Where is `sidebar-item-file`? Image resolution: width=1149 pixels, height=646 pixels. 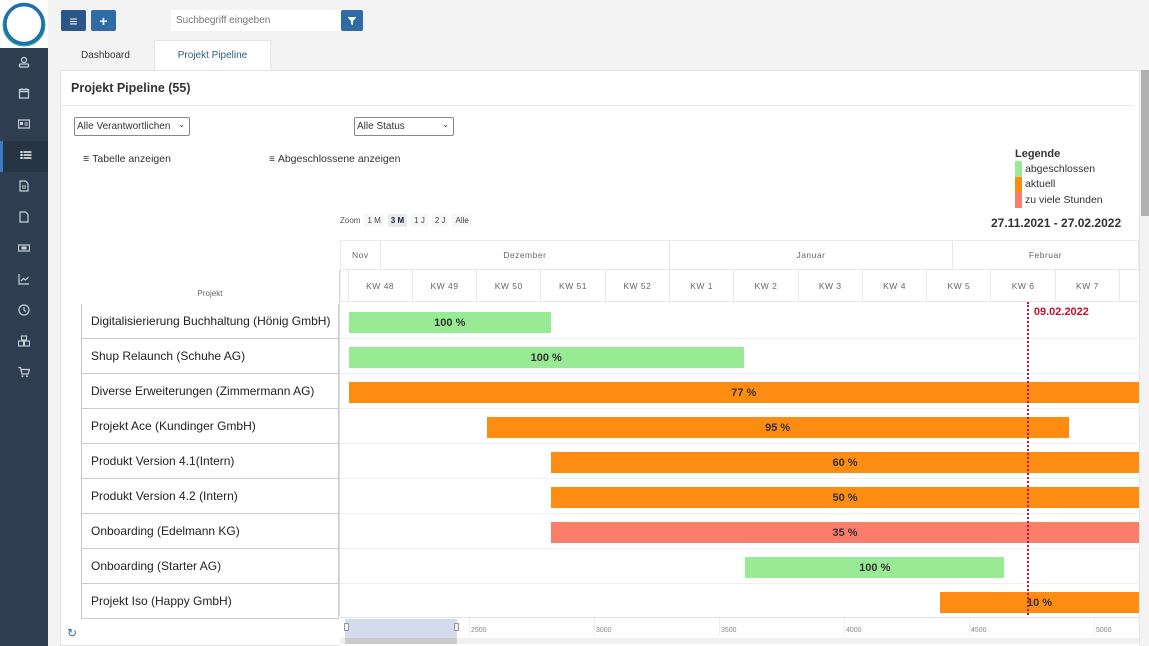 sidebar-item-file is located at coordinates (24, 218).